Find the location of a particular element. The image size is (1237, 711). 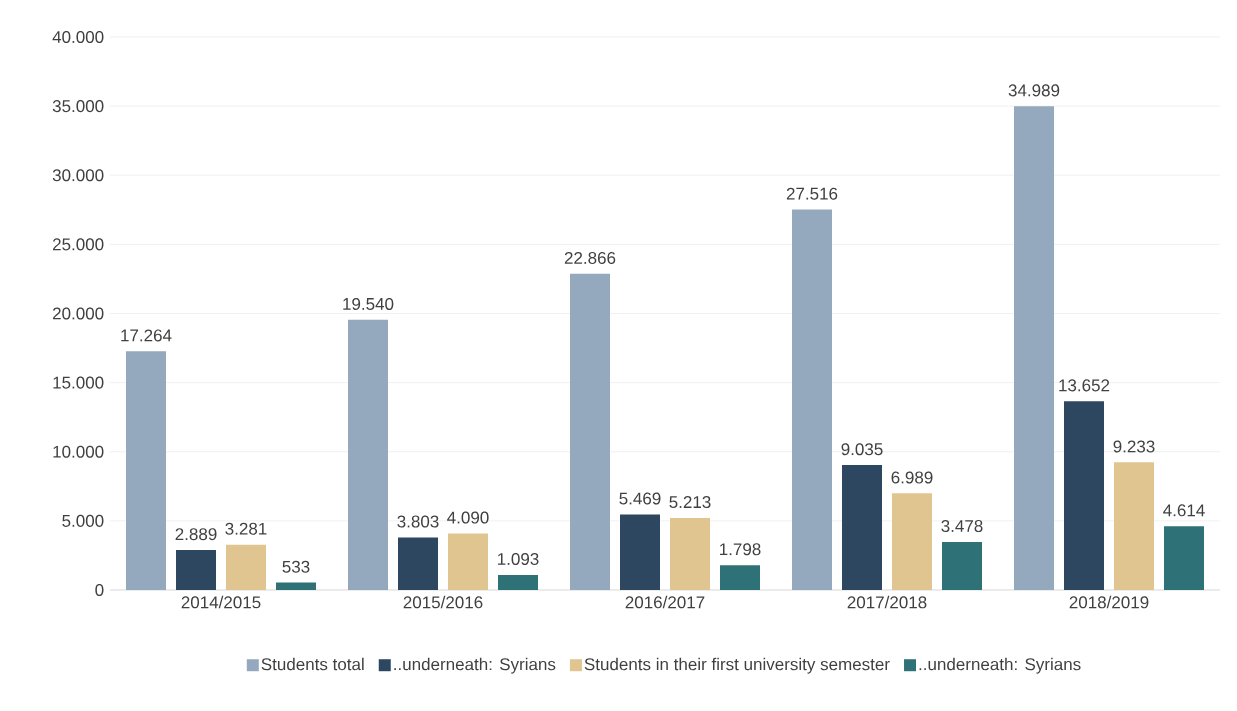

data-label: 17.264 is located at coordinates (146, 335).